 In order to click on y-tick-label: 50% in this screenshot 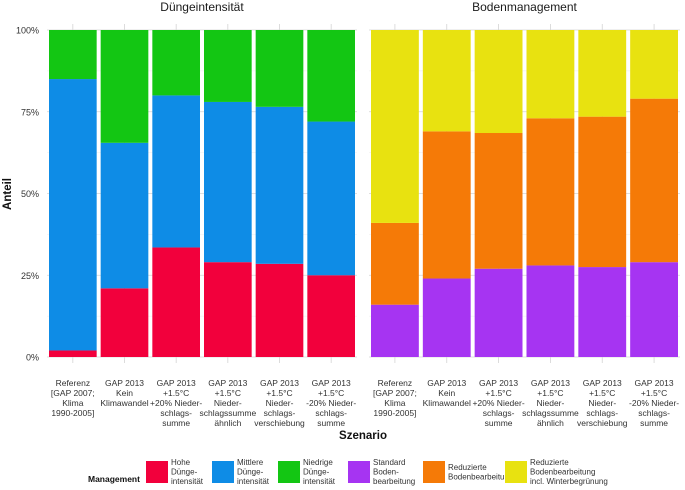, I will do `click(30, 194)`.